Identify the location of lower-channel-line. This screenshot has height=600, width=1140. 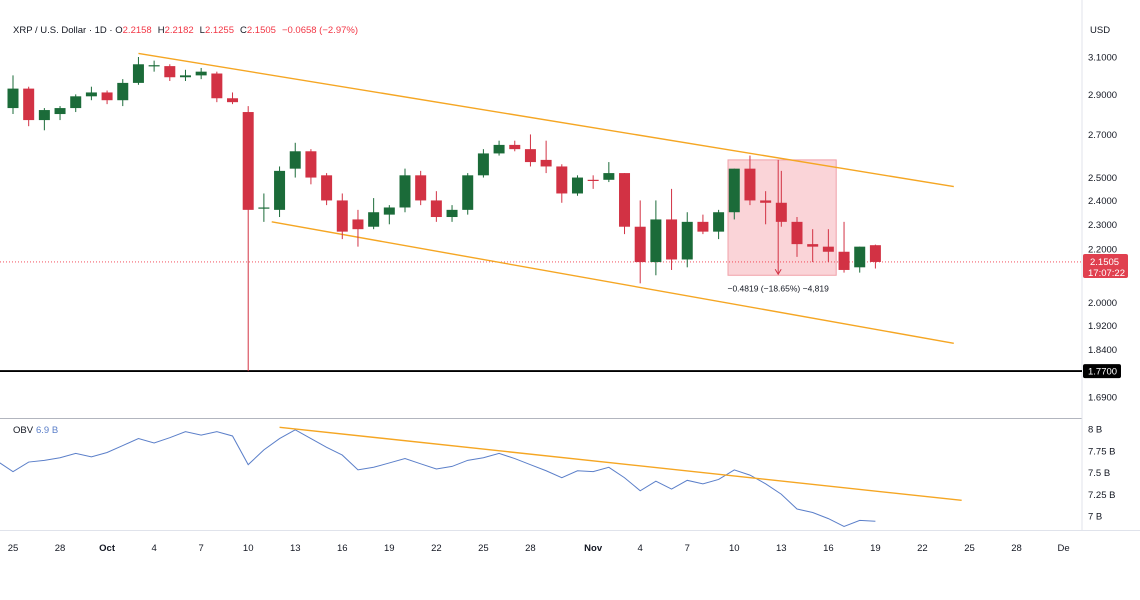
(612, 282).